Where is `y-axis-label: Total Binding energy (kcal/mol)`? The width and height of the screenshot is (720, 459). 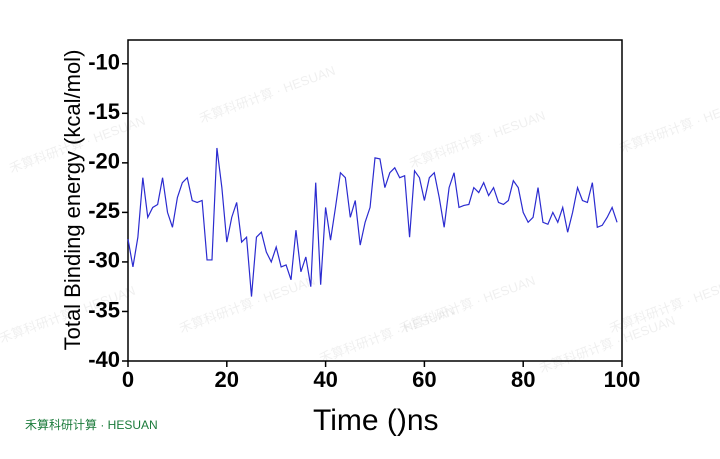 y-axis-label: Total Binding energy (kcal/mol) is located at coordinates (72, 200).